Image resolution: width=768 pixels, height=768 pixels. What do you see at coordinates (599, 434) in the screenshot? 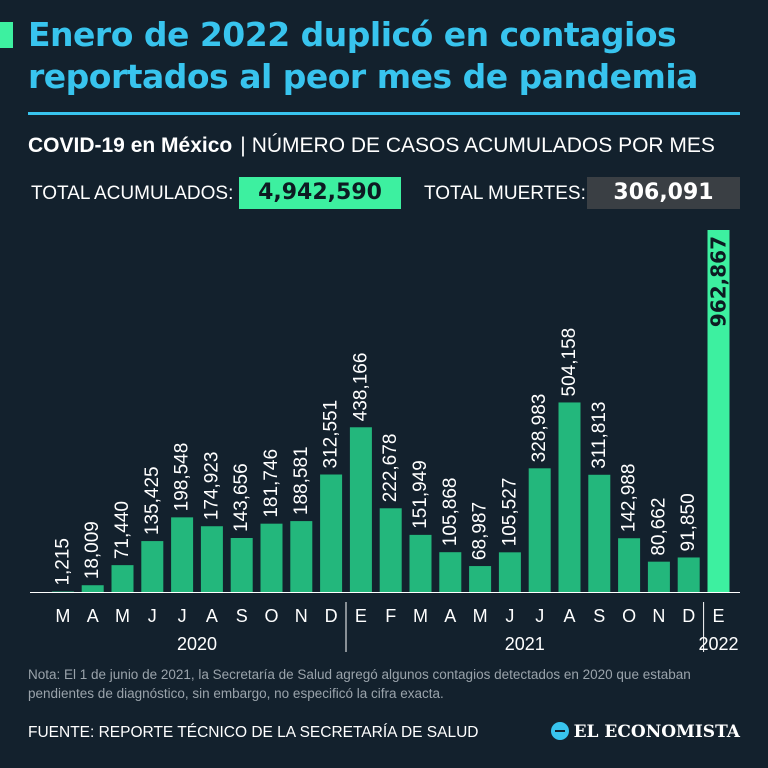
I see `bar-value-label: 311,813` at bounding box center [599, 434].